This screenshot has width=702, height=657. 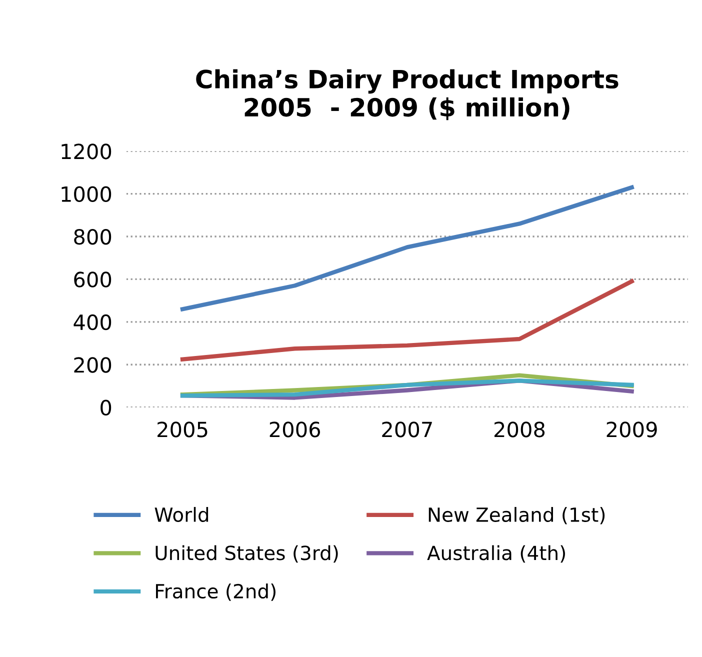 I want to click on y-tick-label: 1000, so click(x=87, y=194).